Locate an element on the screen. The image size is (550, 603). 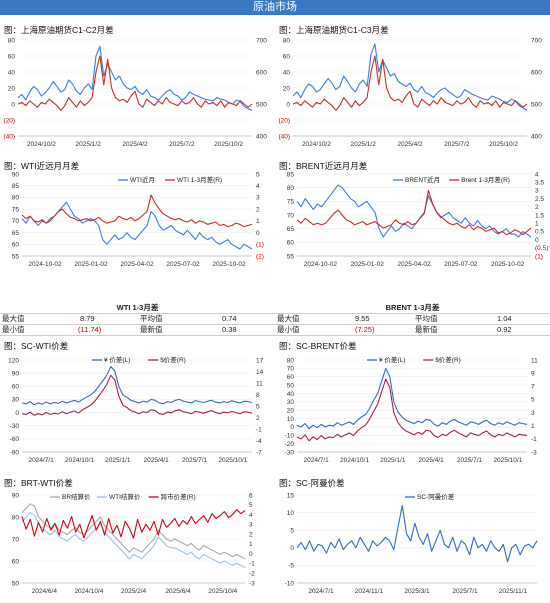
y-tick-label: 75 is located at coordinates (291, 202).